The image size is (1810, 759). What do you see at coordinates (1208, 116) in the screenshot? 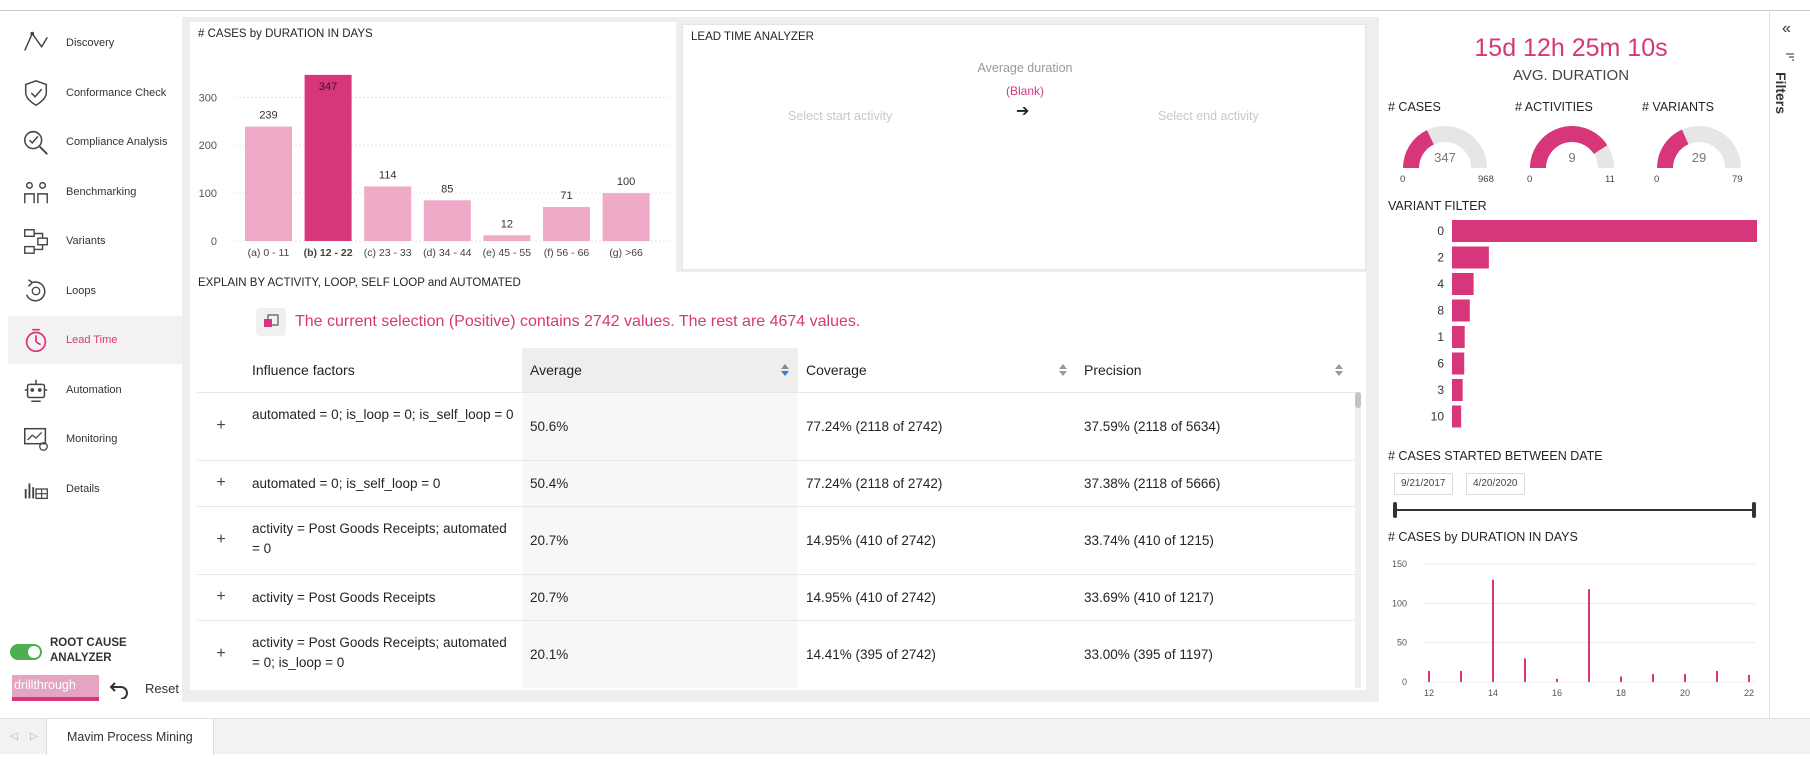
I see `end-activity-select: Select end activity` at bounding box center [1208, 116].